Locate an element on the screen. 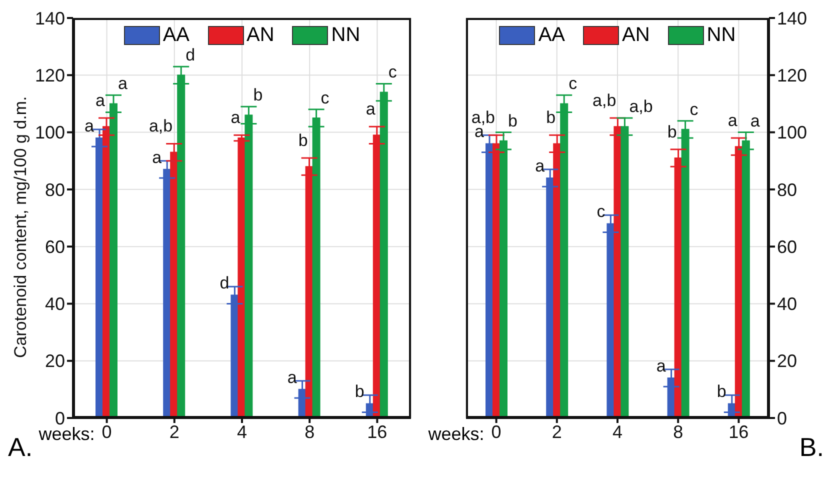 Image resolution: width=832 pixels, height=477 pixels. y-tick-label: 20 is located at coordinates (54, 361).